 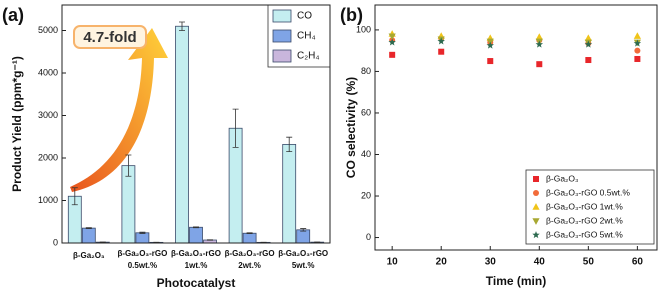 I want to click on x-tick-label: 10, so click(x=393, y=262).